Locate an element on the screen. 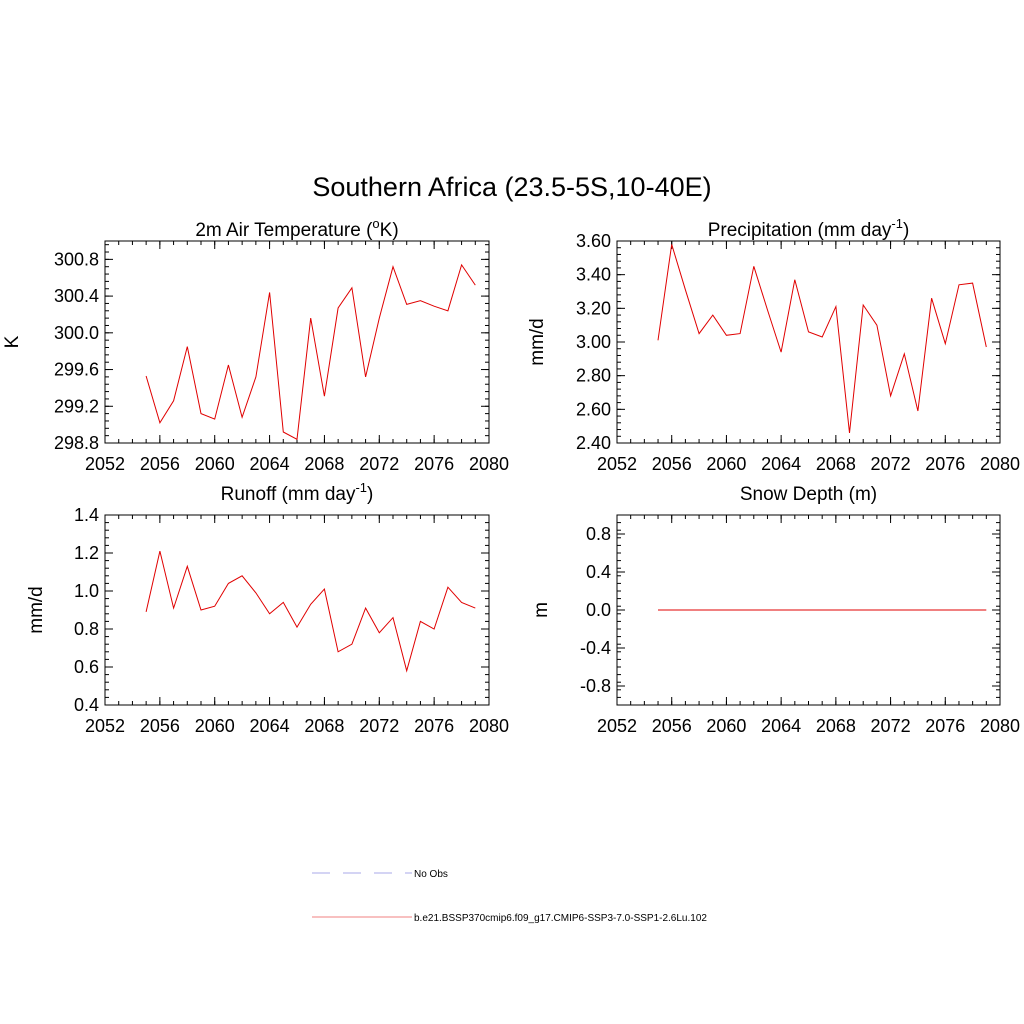 Image resolution: width=1024 pixels, height=1024 pixels. y-tick-label: 0.6 is located at coordinates (86, 667).